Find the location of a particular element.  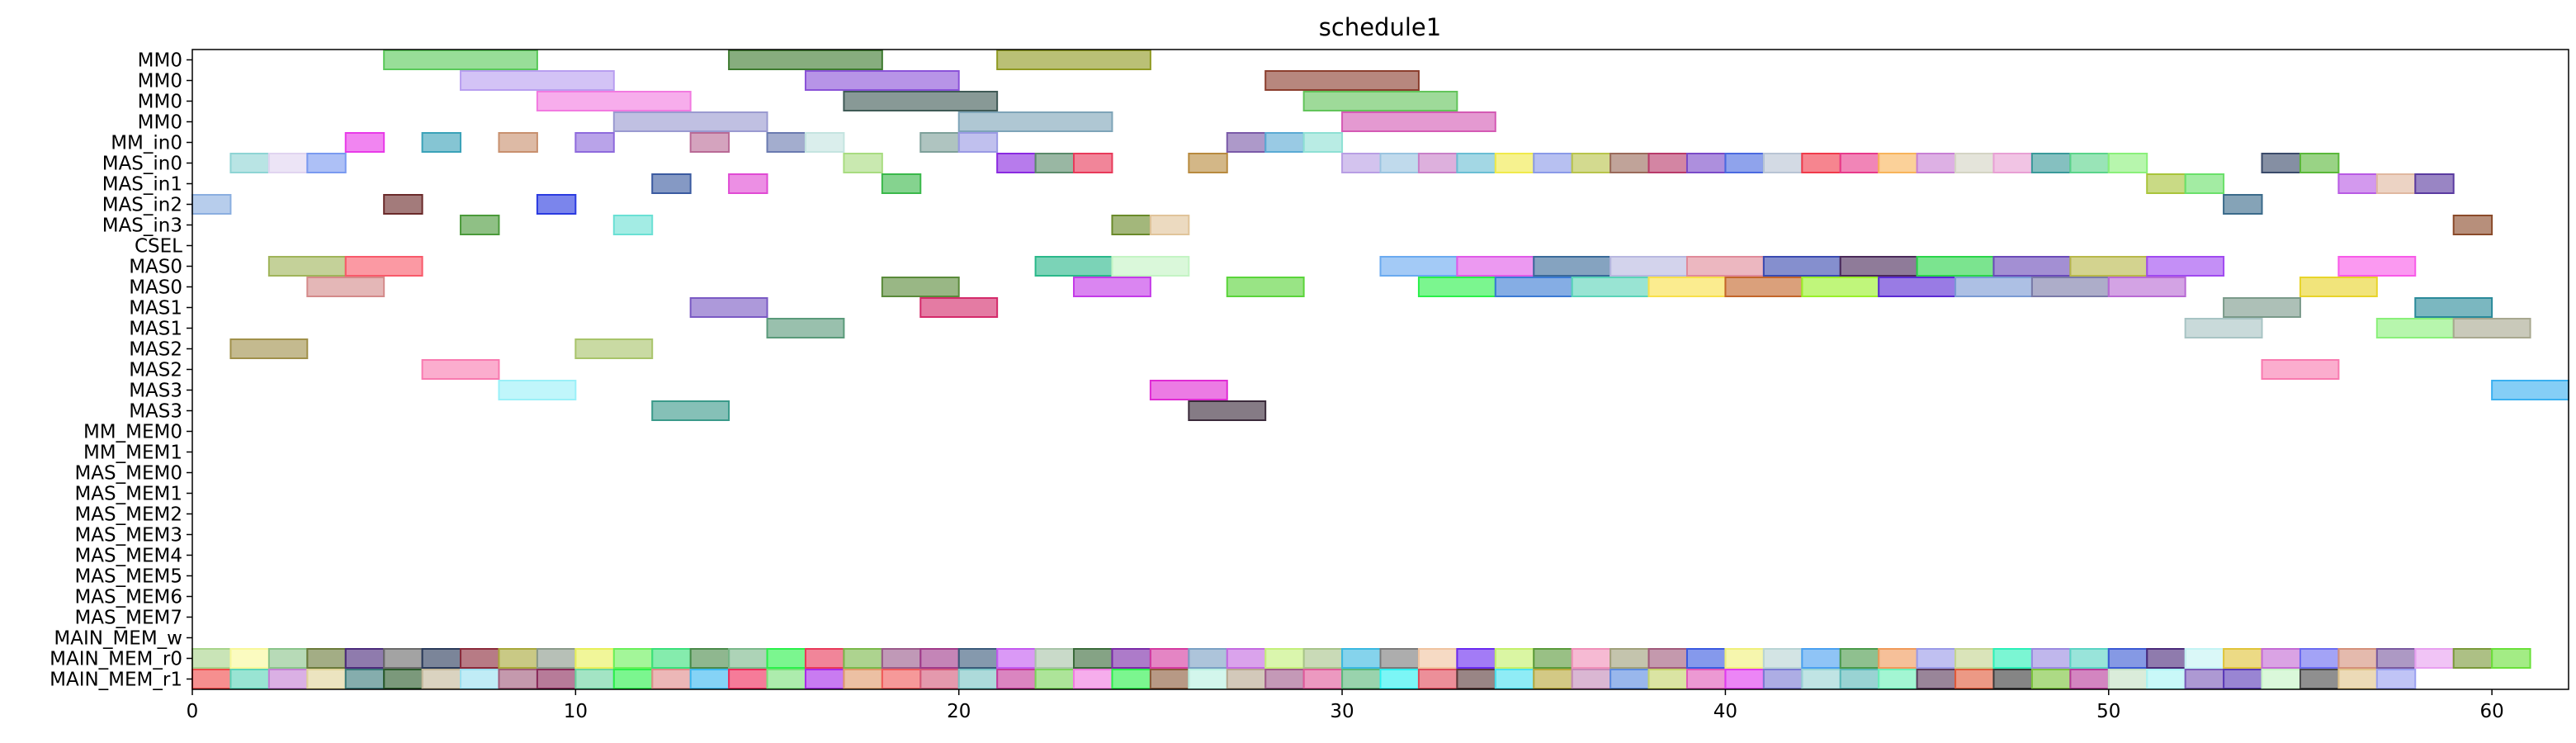

y-tick-label: CSEL is located at coordinates (158, 247).